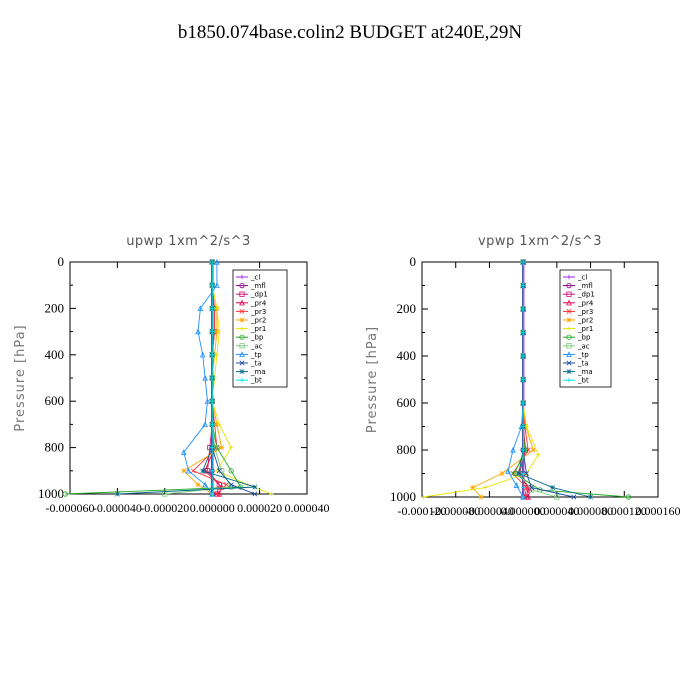  Describe the element at coordinates (256, 346) in the screenshot. I see `legend-label: _ac` at that location.